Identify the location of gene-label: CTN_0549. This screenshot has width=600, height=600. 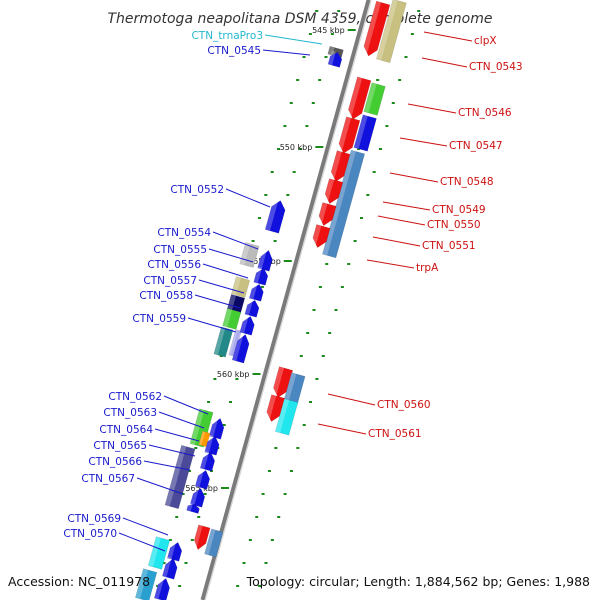
(459, 210).